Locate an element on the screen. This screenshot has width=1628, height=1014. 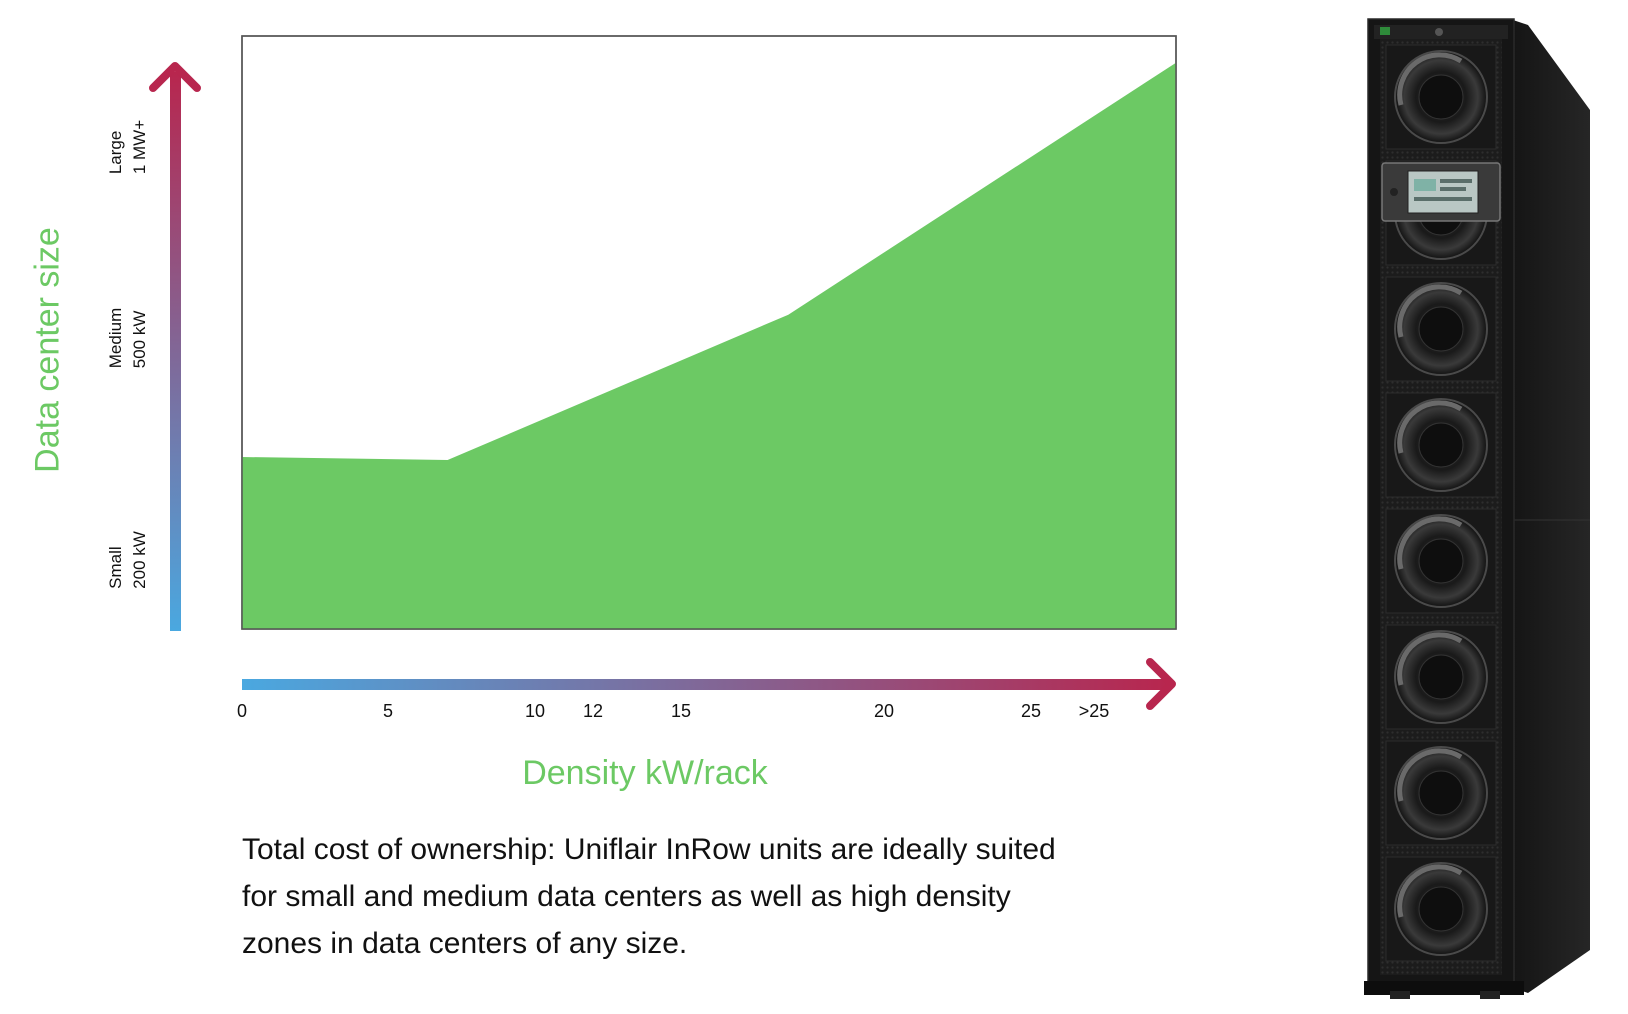
y-axis-title: Data center size is located at coordinates (47, 350).